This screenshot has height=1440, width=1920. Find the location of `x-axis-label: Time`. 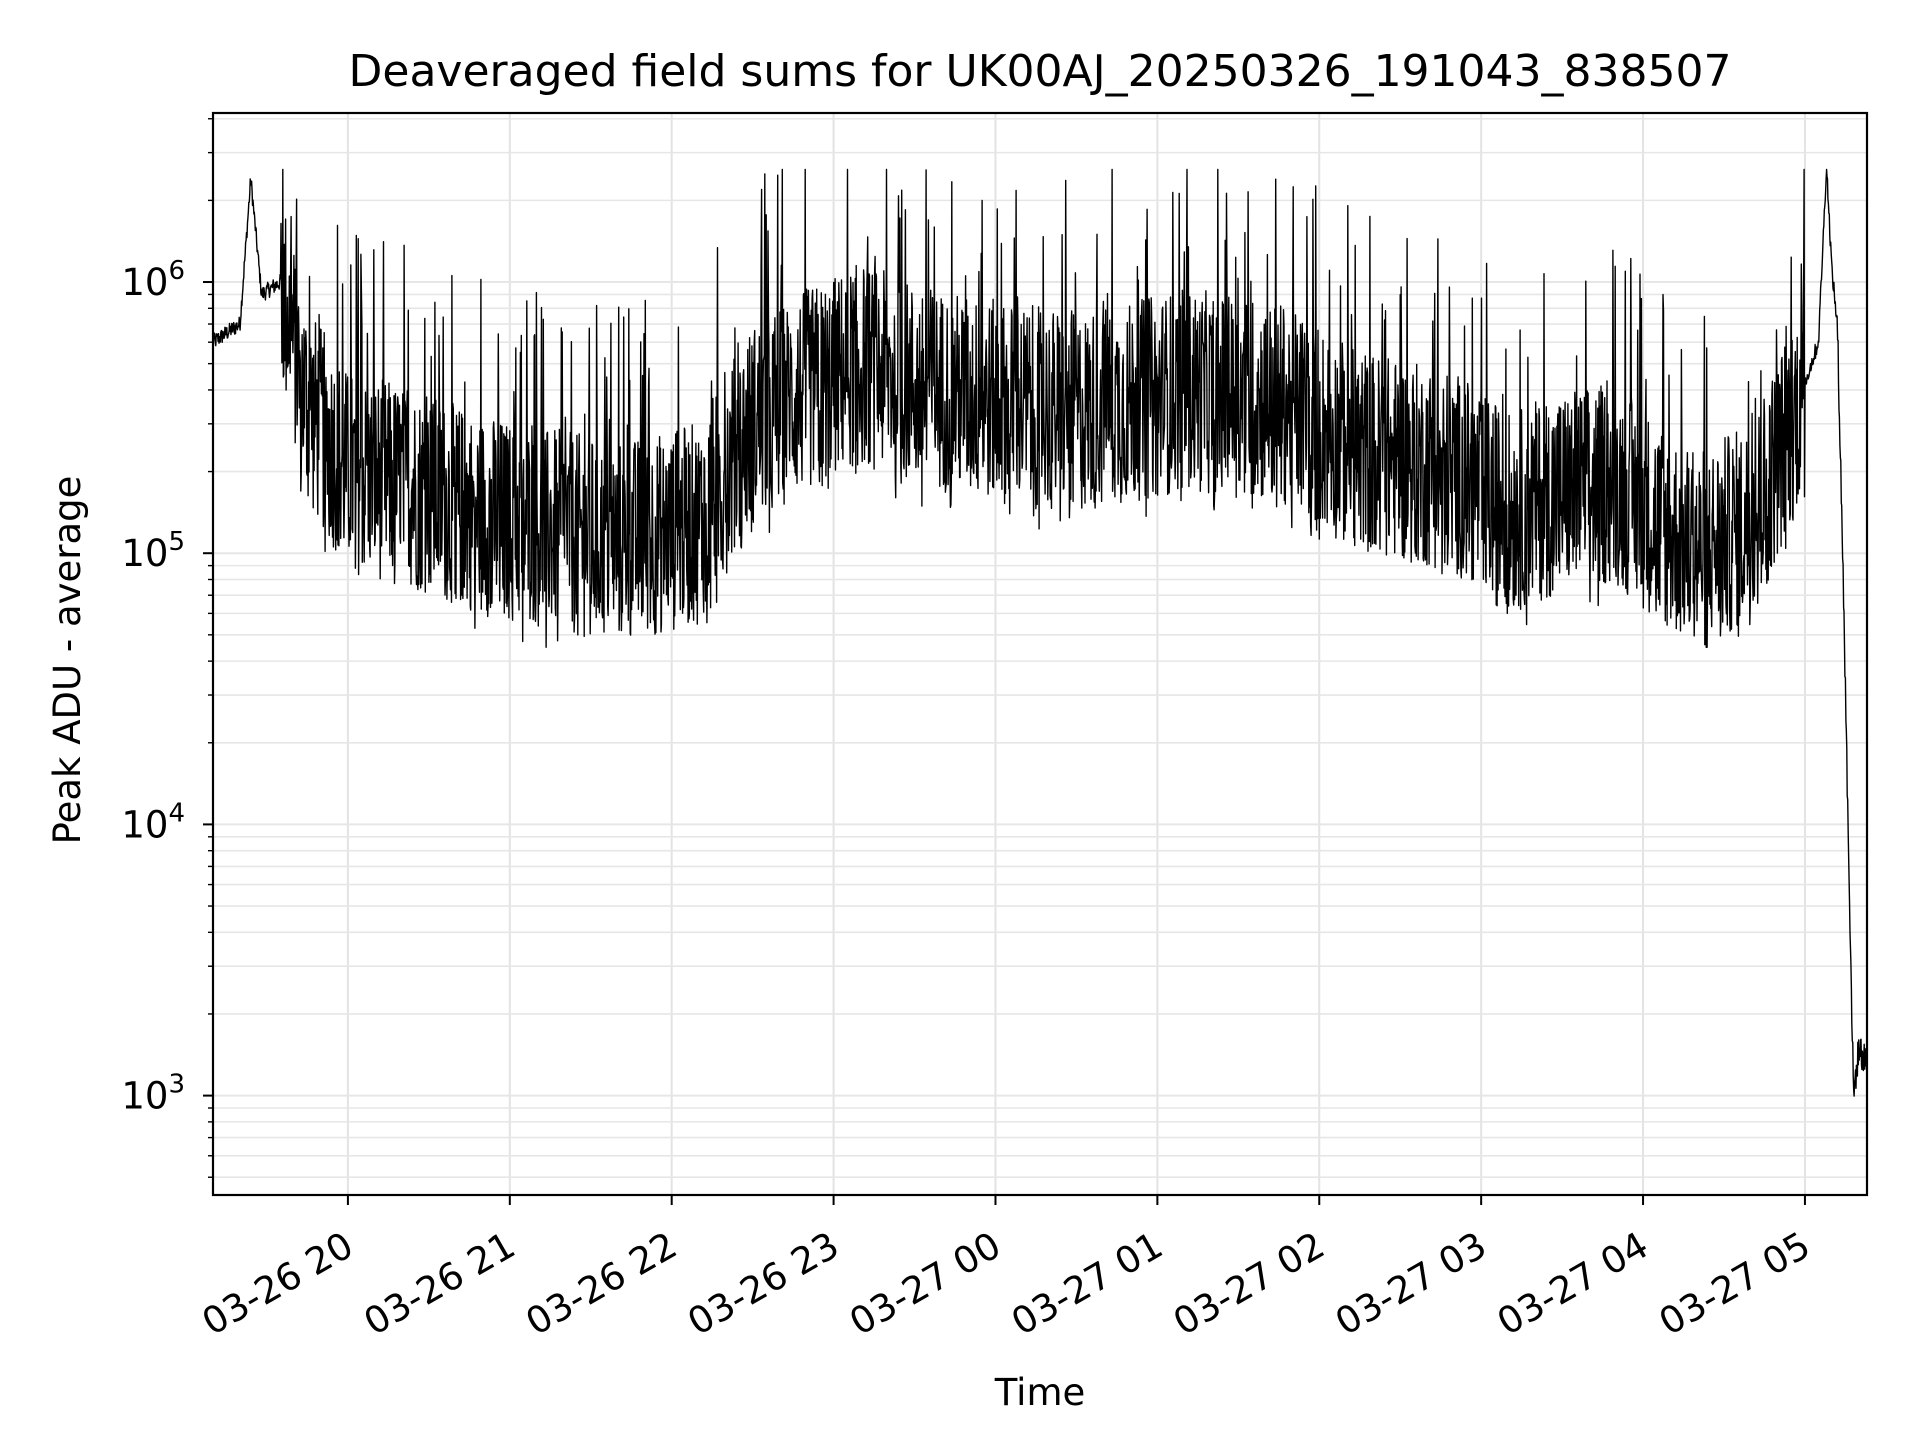

x-axis-label: Time is located at coordinates (1040, 1392).